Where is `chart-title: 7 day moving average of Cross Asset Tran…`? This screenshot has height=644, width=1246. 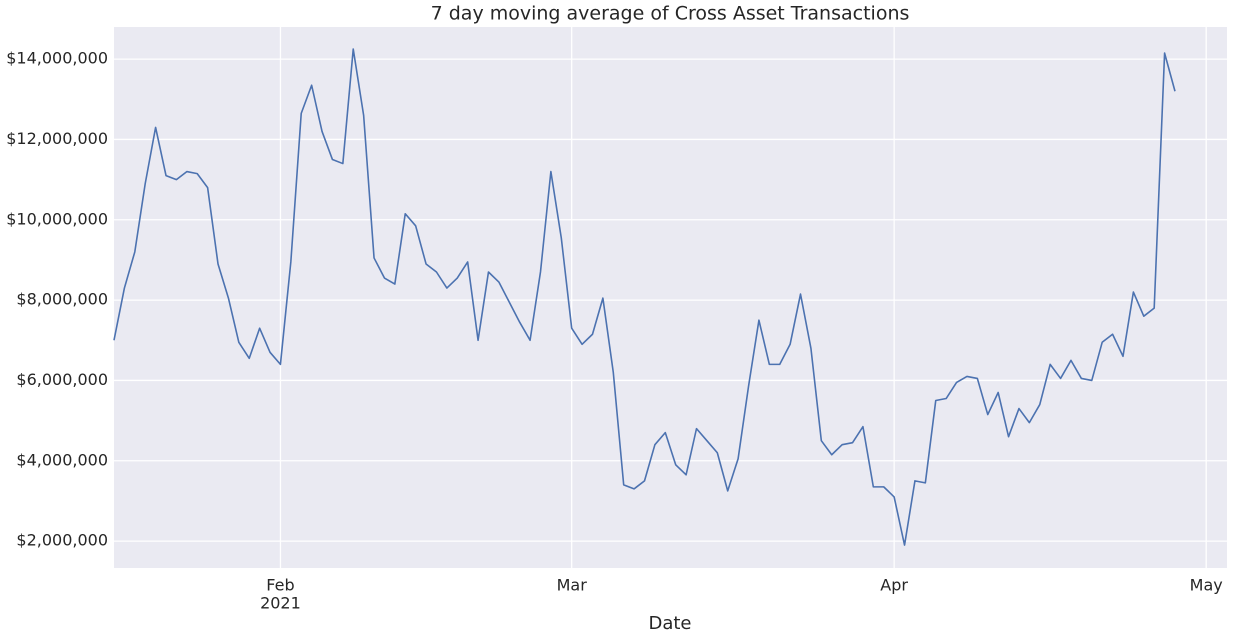
chart-title: 7 day moving average of Cross Asset Tran… is located at coordinates (670, 14).